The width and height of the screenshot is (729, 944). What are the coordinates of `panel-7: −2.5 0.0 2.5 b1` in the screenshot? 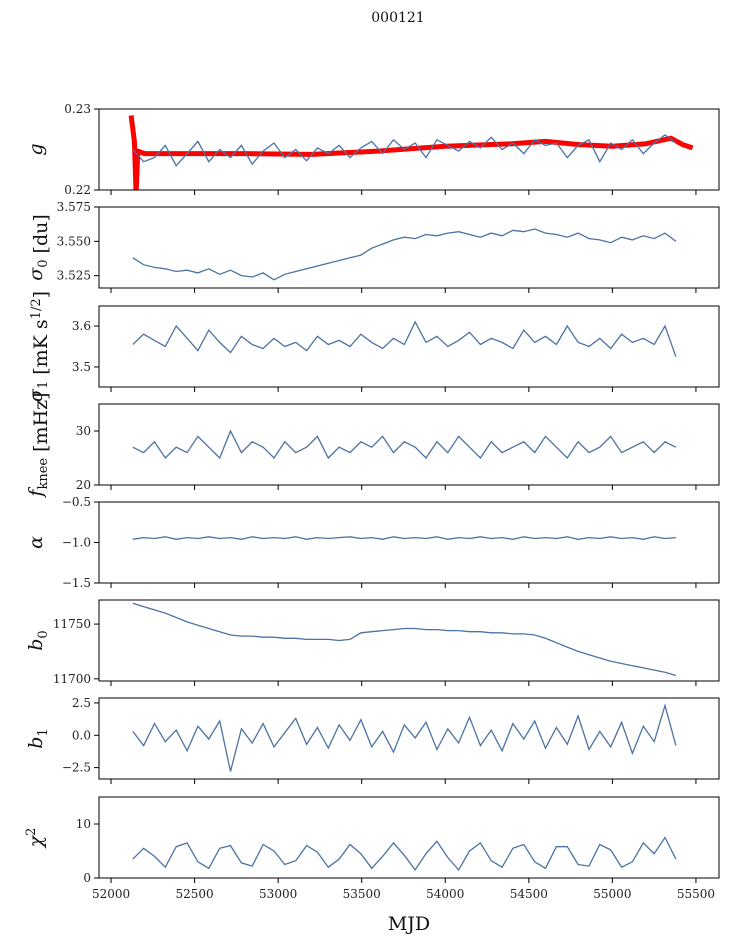 It's located at (372, 740).